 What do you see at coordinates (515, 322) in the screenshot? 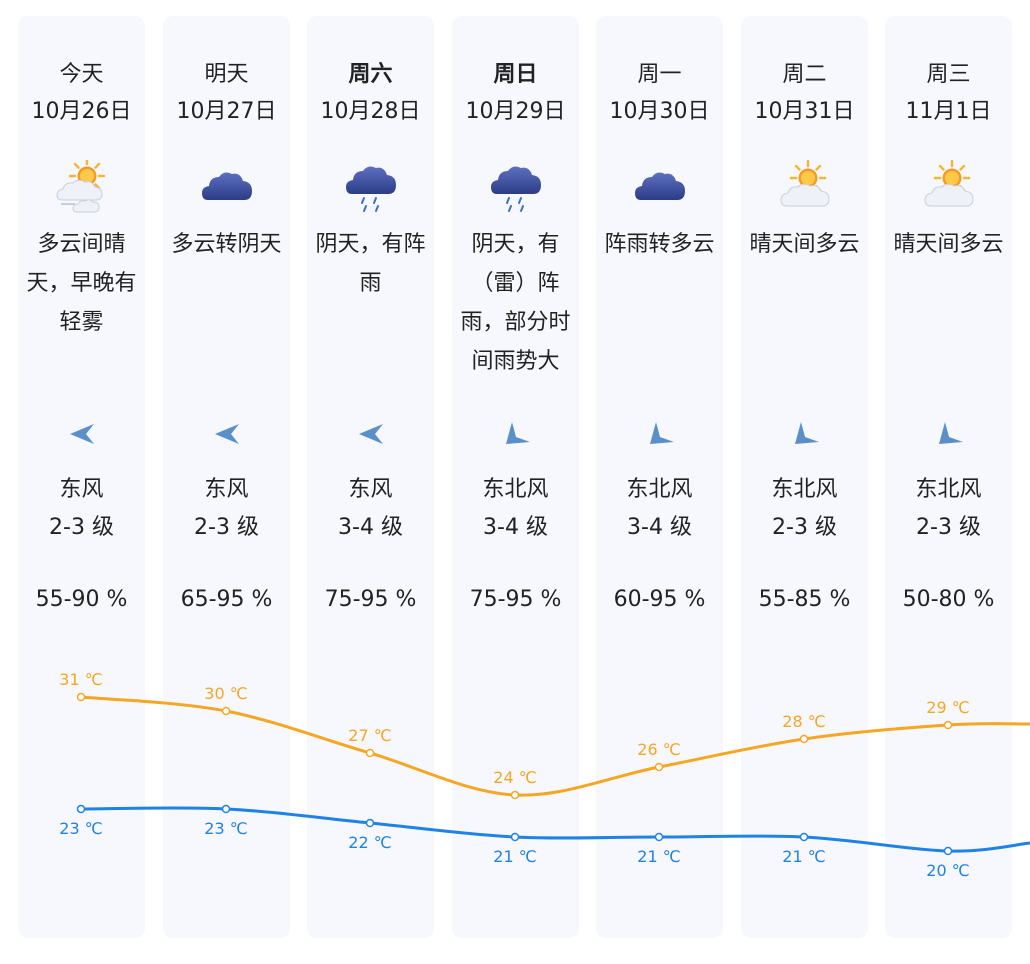
I see `weather-description-line: 雨，部分时` at bounding box center [515, 322].